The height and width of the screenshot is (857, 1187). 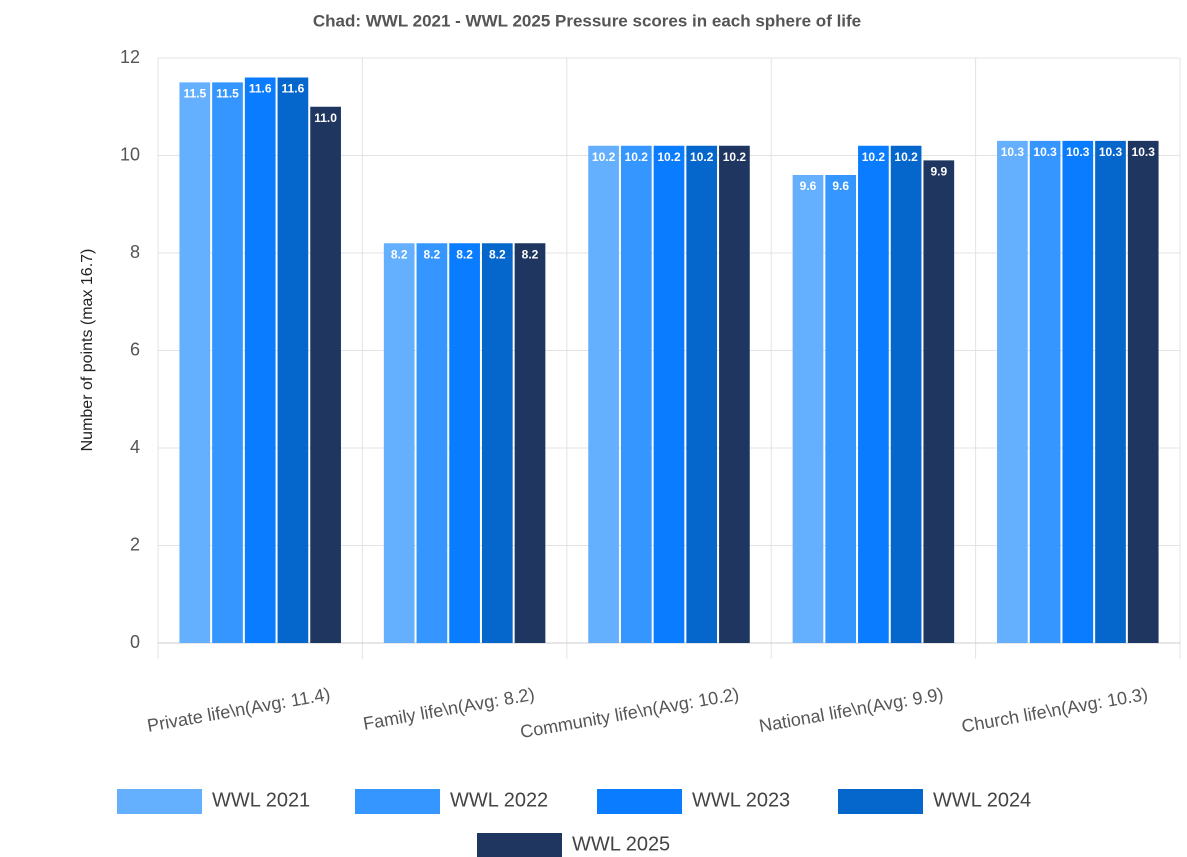 What do you see at coordinates (130, 154) in the screenshot?
I see `y-tick-label: 10` at bounding box center [130, 154].